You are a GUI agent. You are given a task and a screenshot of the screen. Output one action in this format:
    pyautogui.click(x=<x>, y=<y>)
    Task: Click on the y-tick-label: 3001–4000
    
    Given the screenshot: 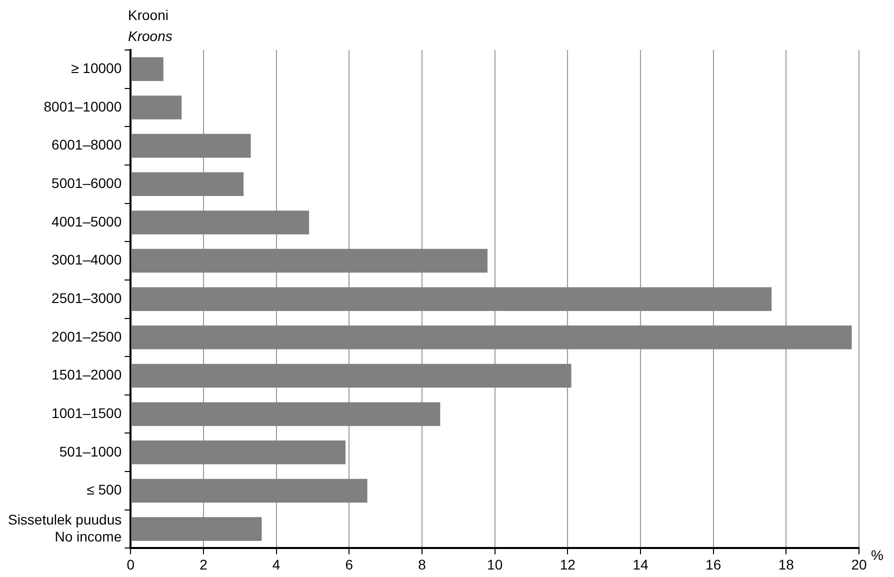 What is the action you would take?
    pyautogui.click(x=87, y=260)
    